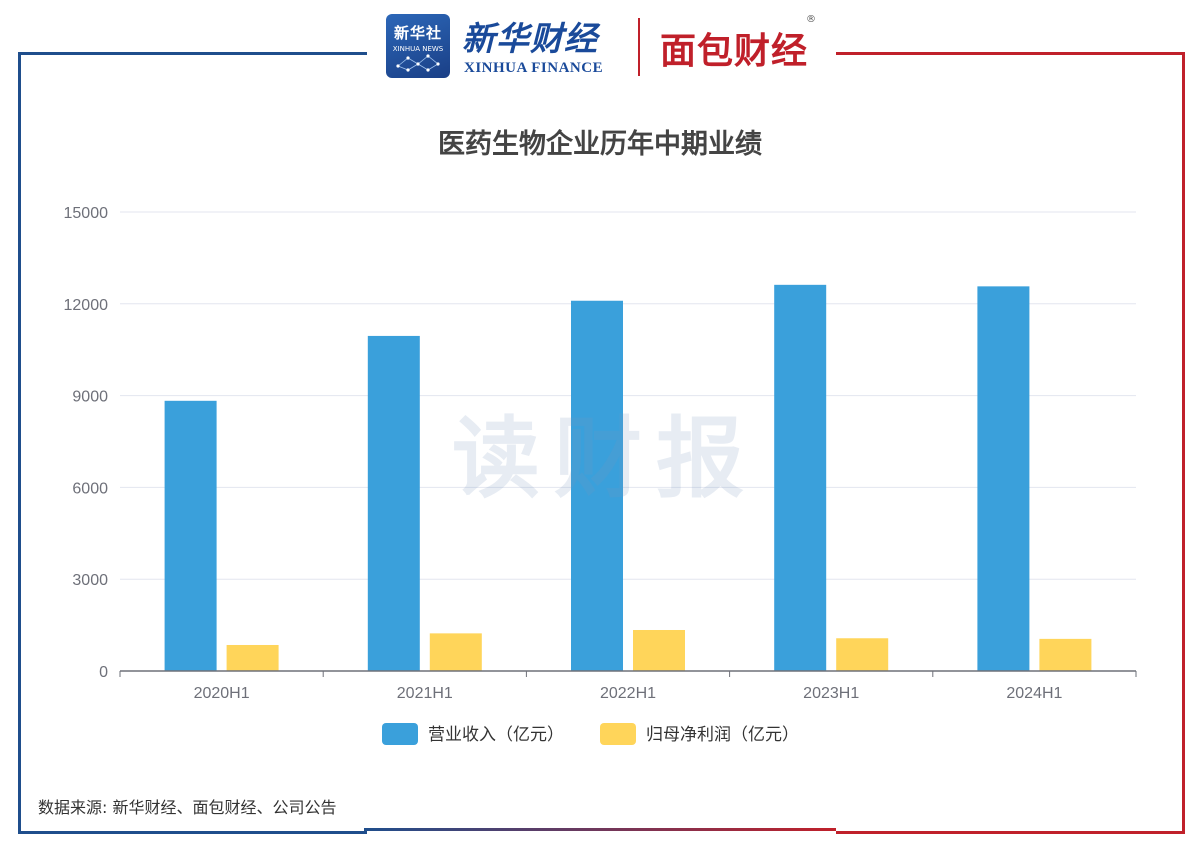 This screenshot has width=1200, height=848. What do you see at coordinates (1034, 693) in the screenshot?
I see `x-tick-label: 2024H1` at bounding box center [1034, 693].